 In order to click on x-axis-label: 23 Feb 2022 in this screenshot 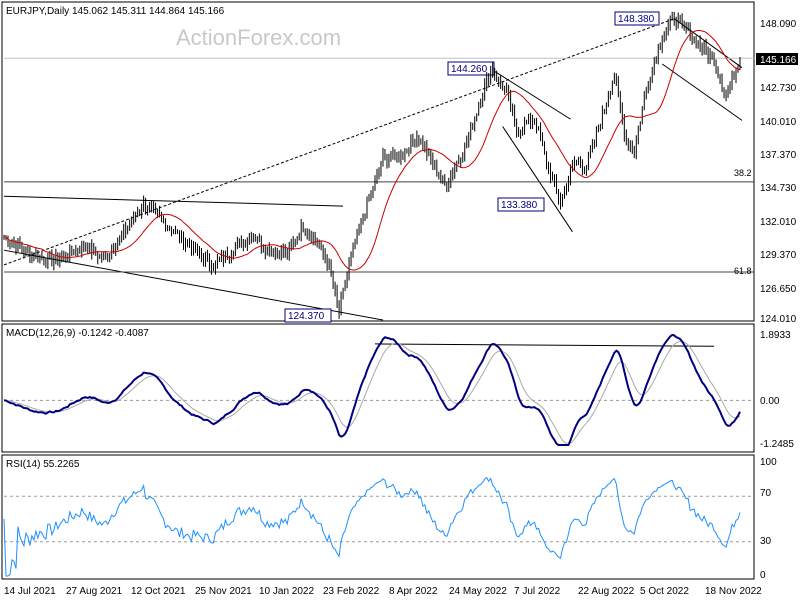, I will do `click(351, 591)`.